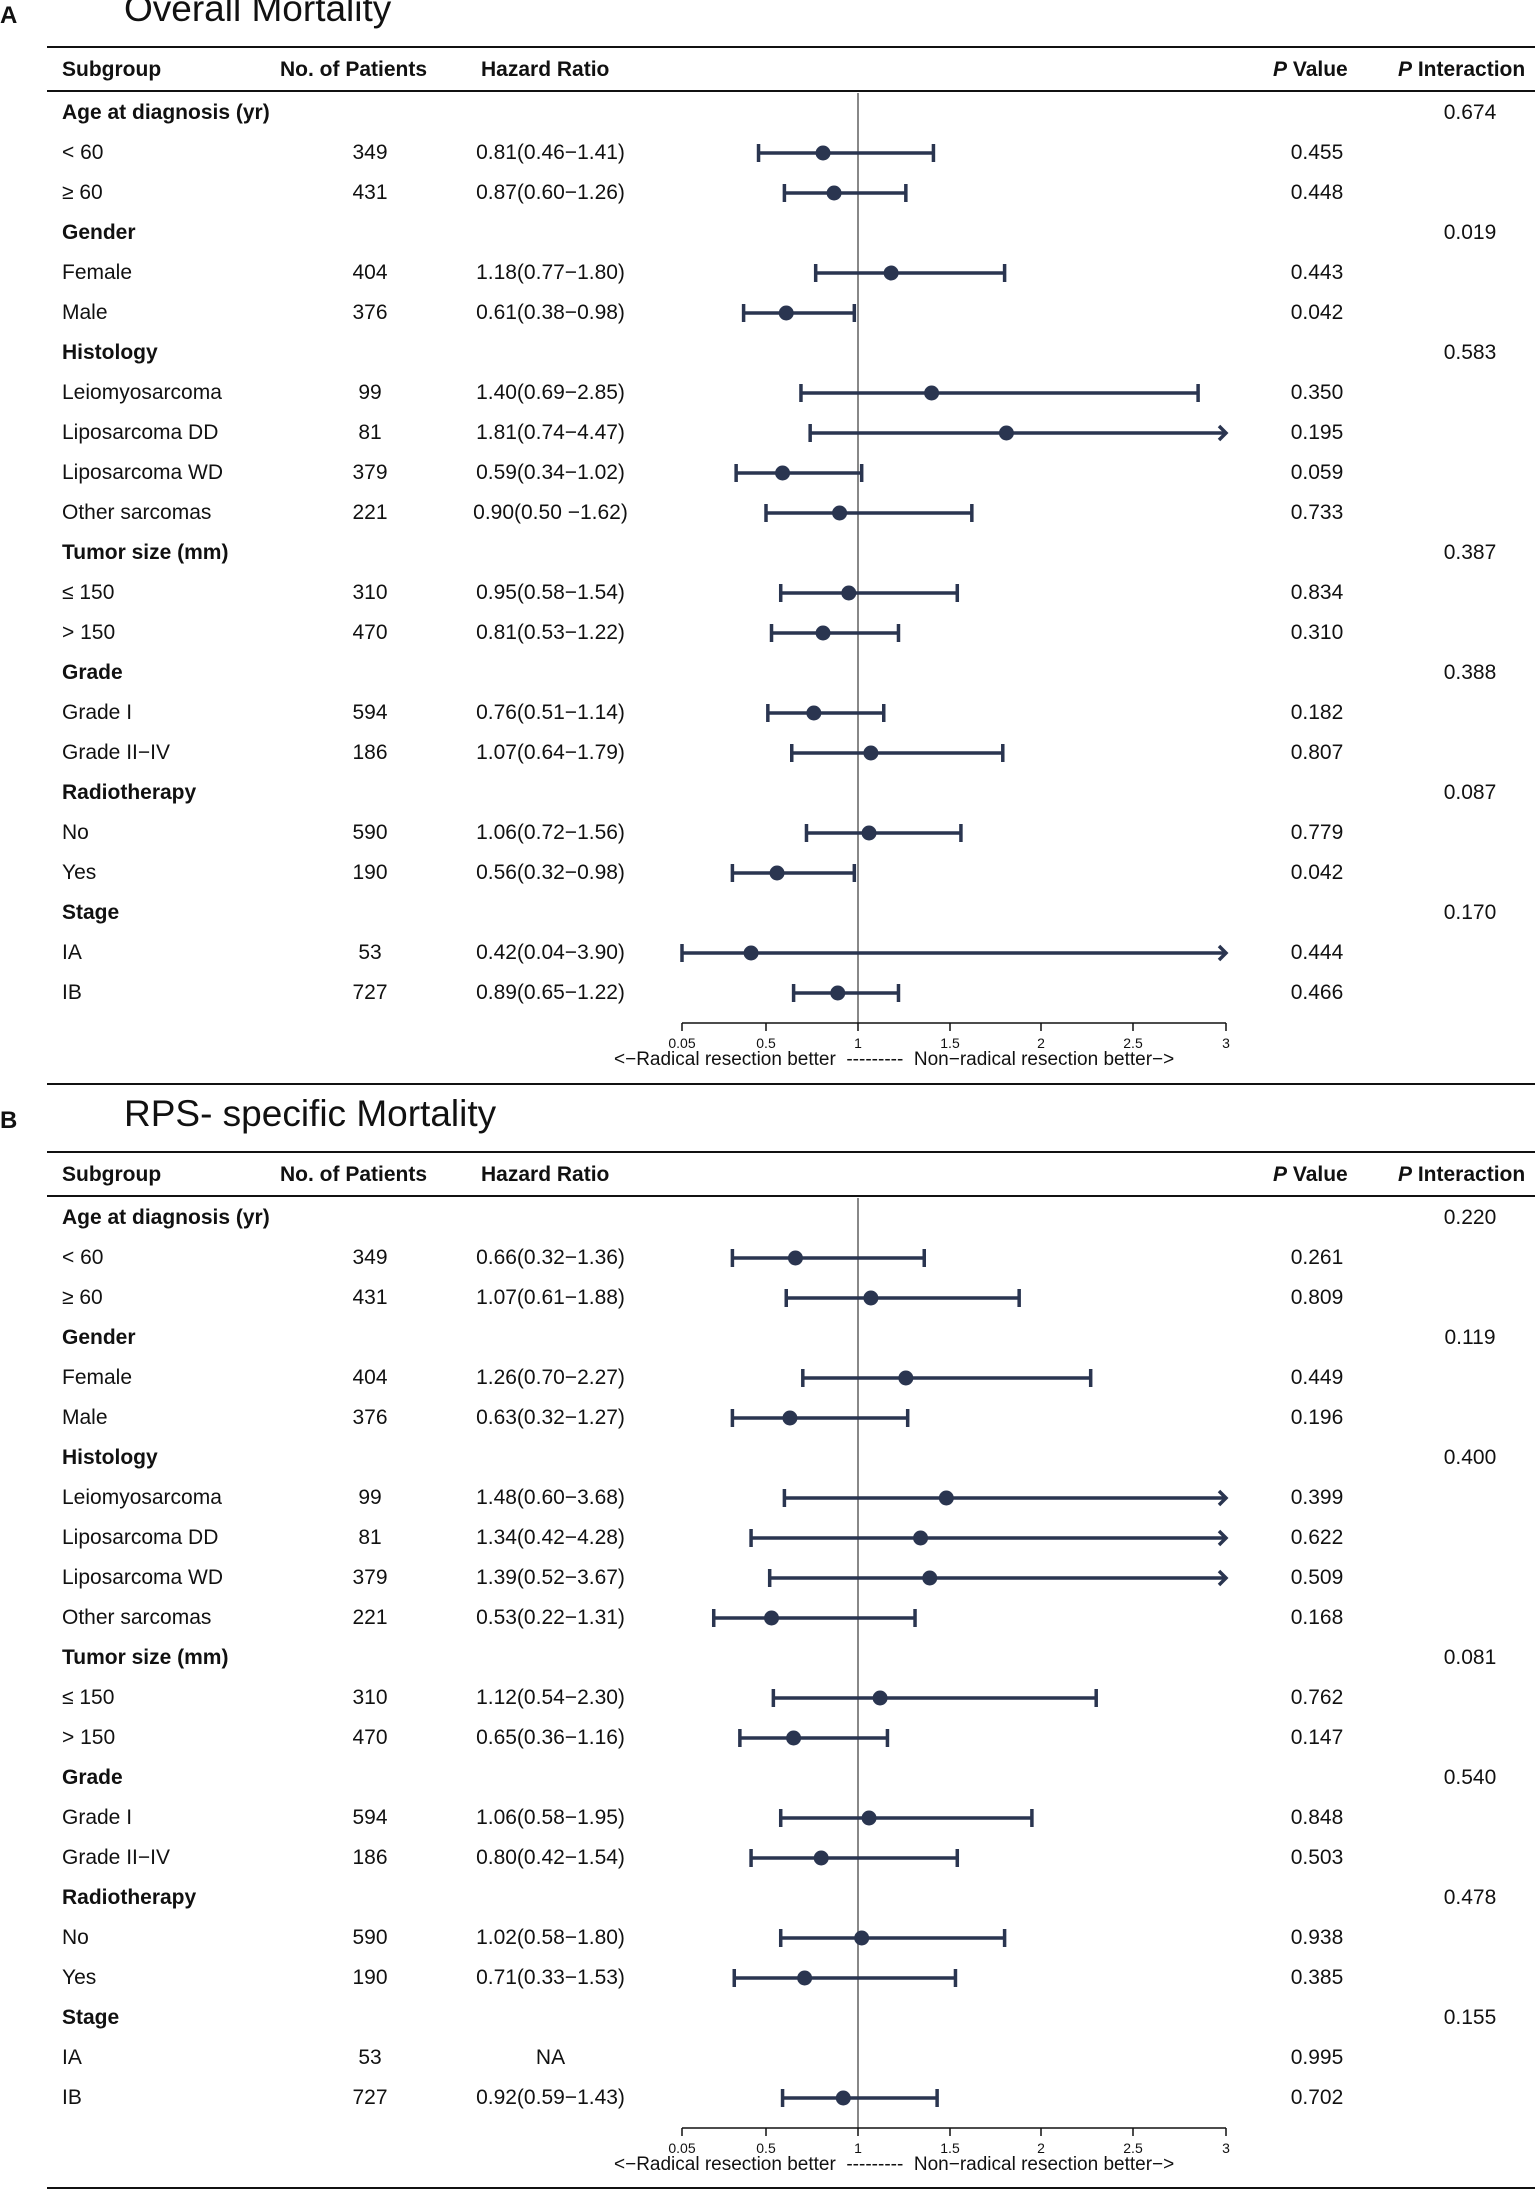 Image resolution: width=1535 pixels, height=2193 pixels. What do you see at coordinates (1470, 352) in the screenshot?
I see `p-interaction: 0.583` at bounding box center [1470, 352].